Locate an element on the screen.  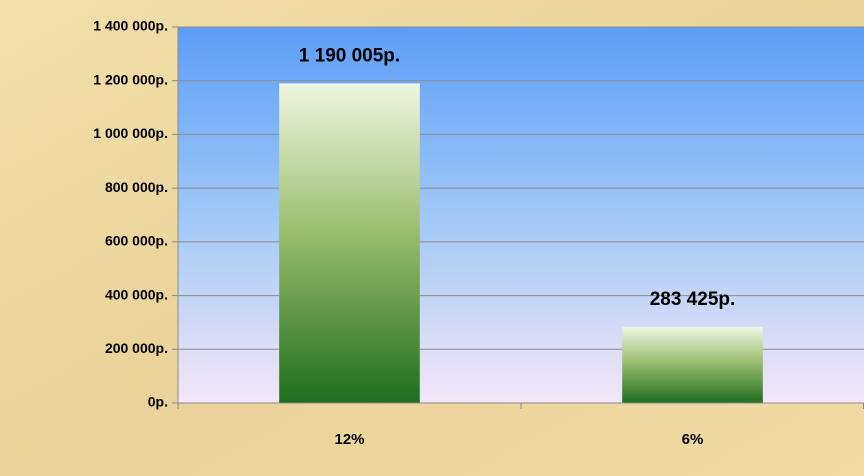
y-tick-label: 1 400 000р. is located at coordinates (130, 26).